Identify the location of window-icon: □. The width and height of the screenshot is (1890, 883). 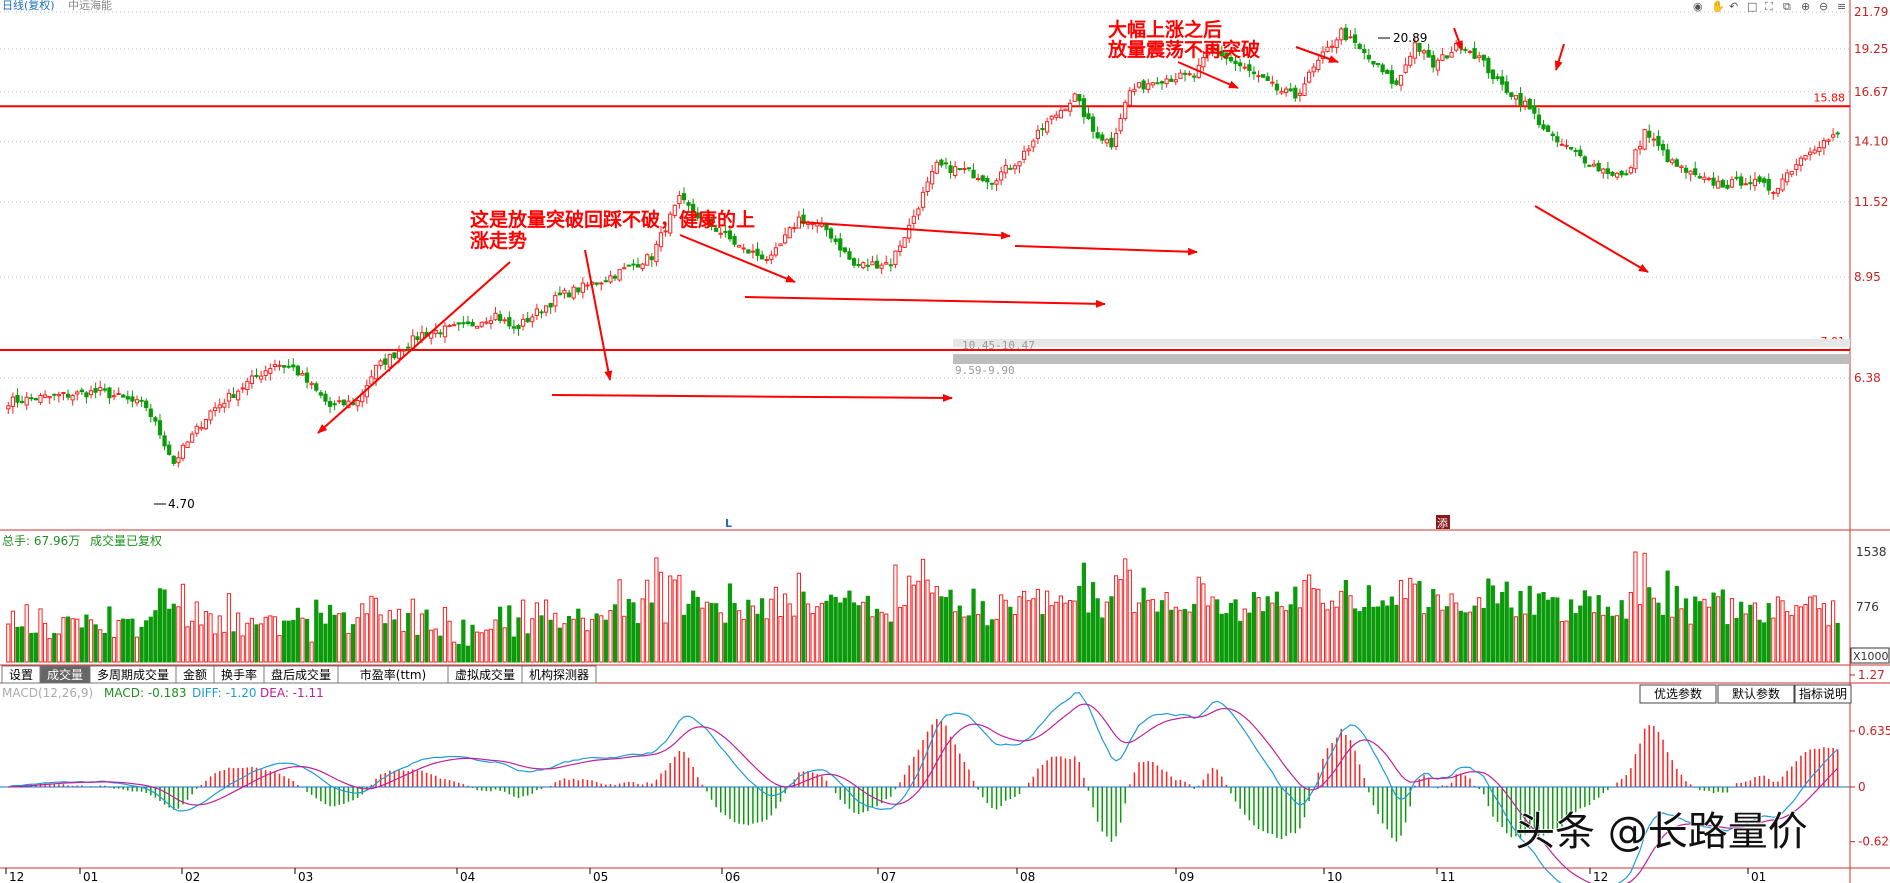
(1752, 6).